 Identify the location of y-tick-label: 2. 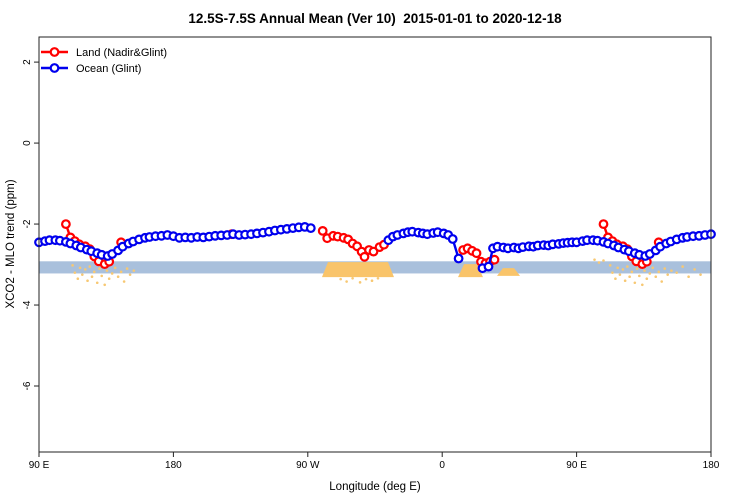
(27, 62).